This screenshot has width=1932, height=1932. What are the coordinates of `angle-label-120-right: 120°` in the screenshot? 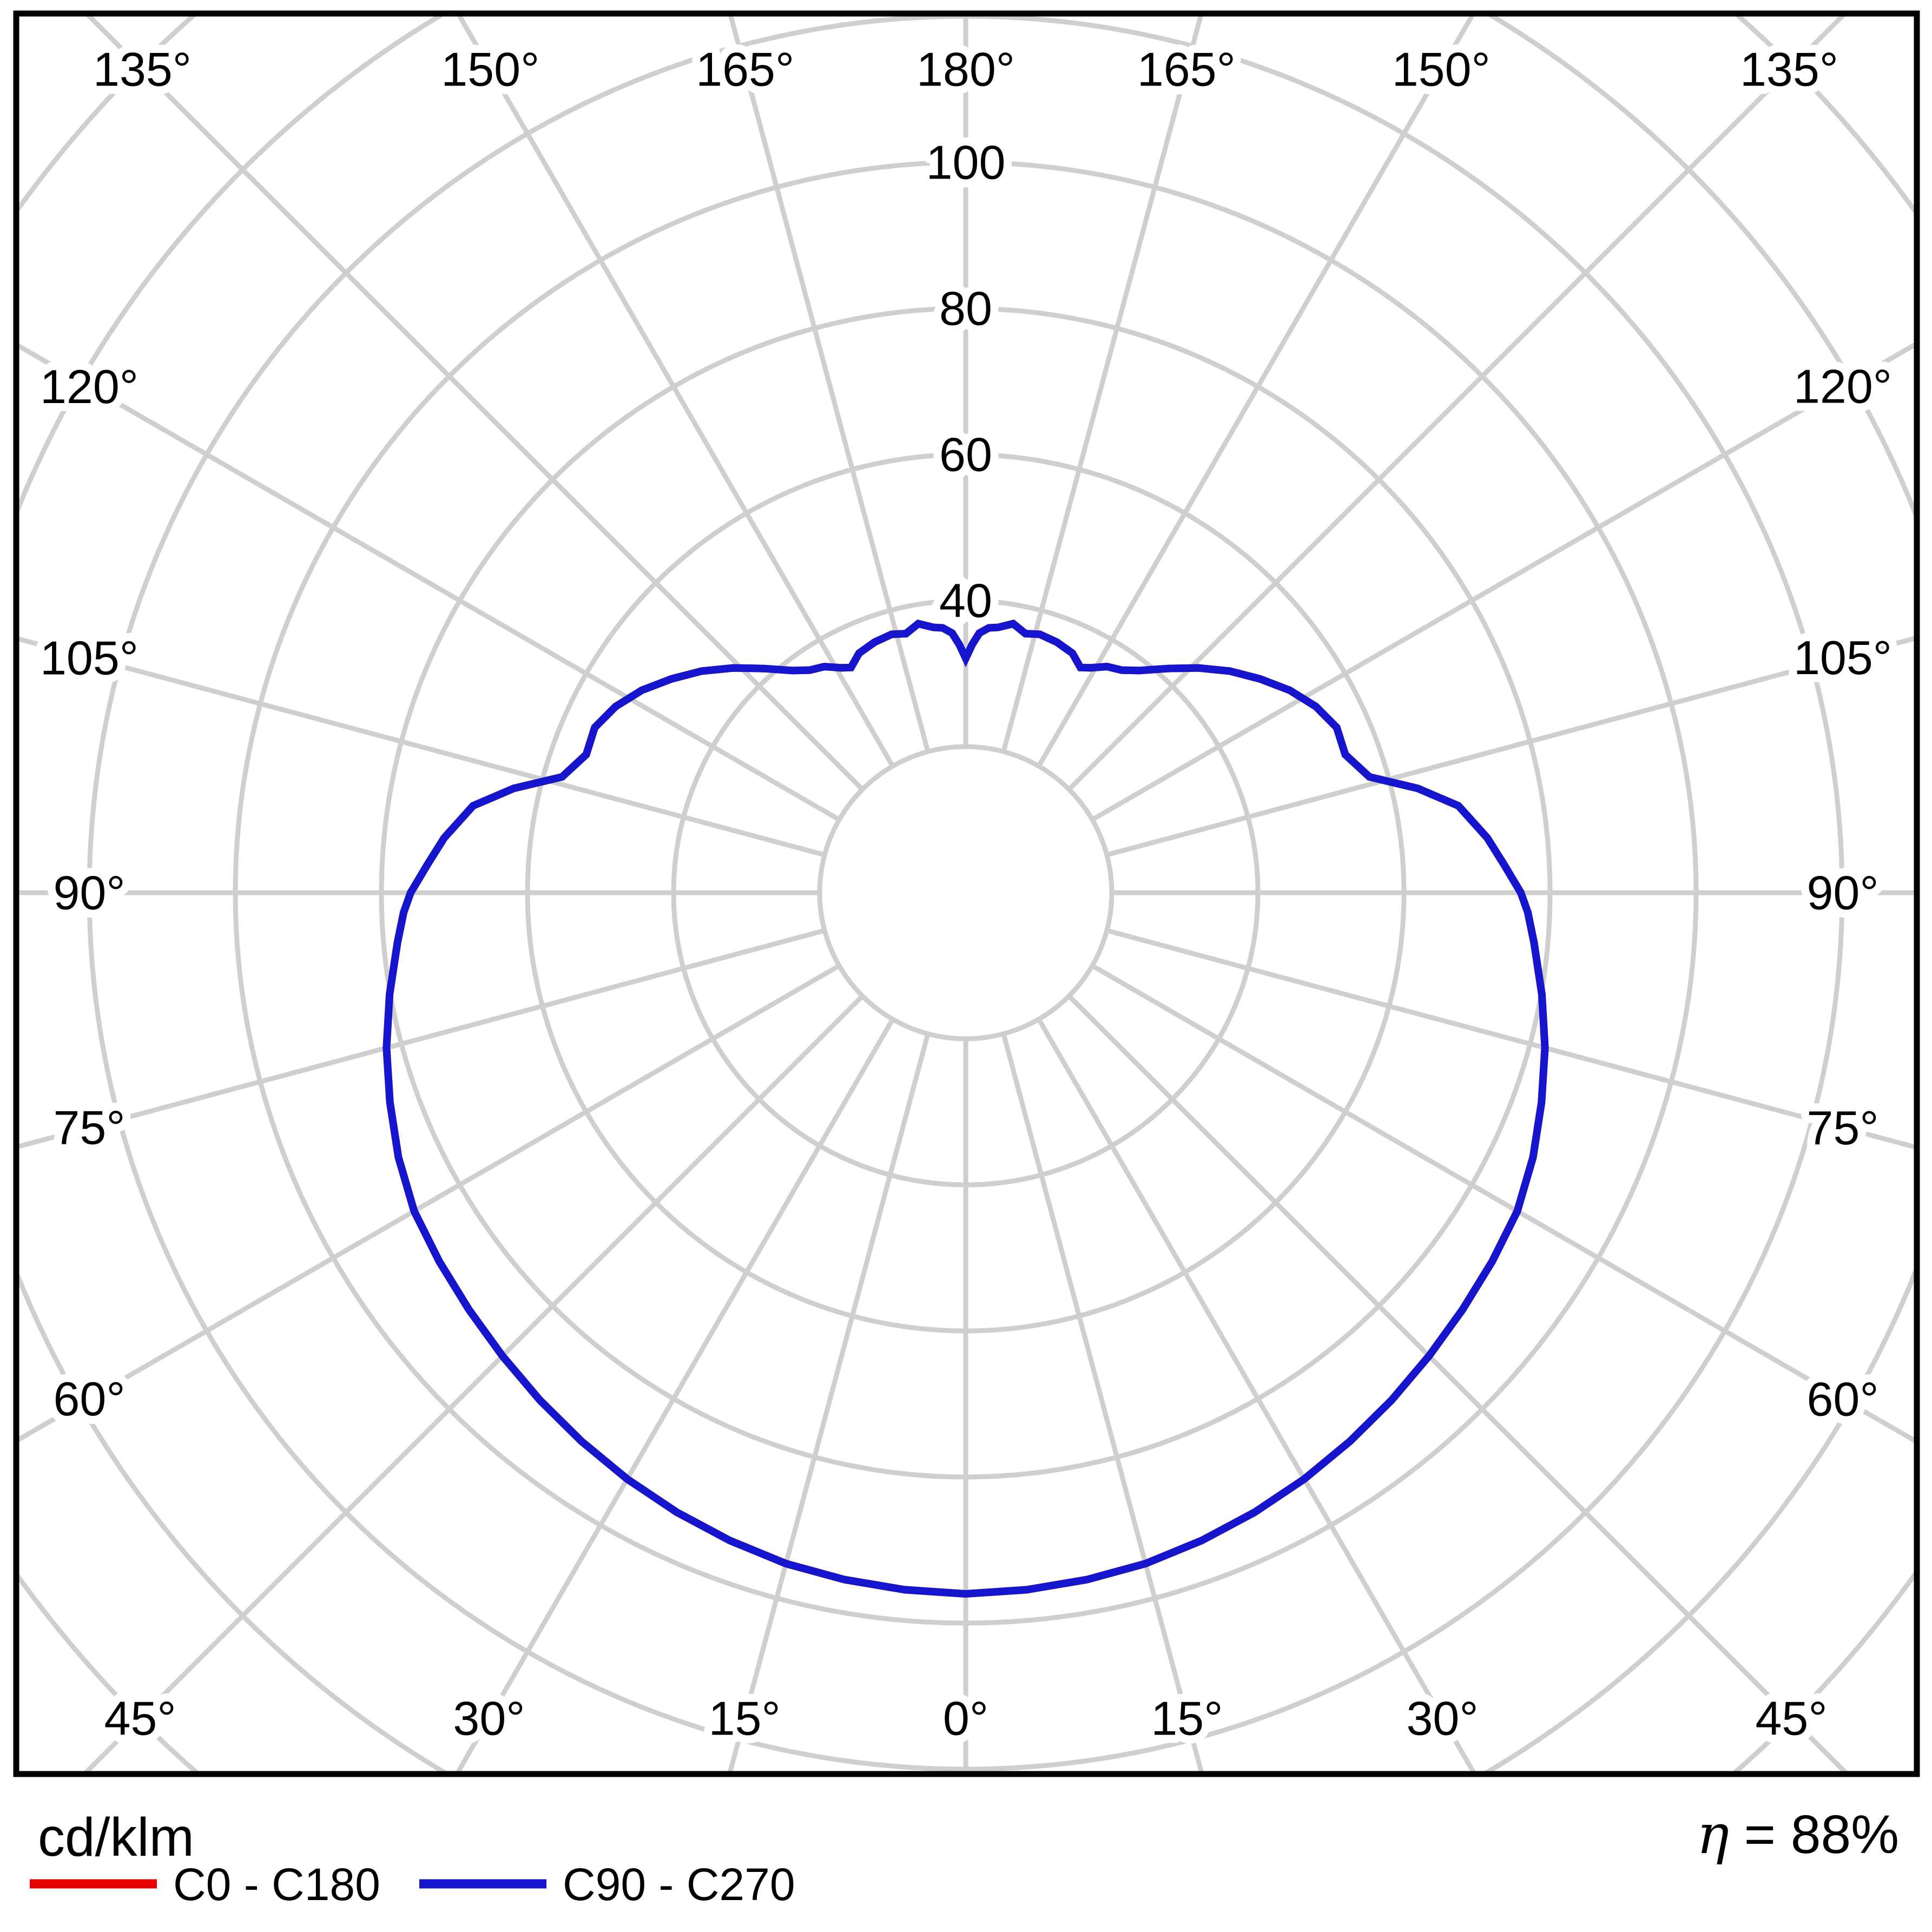 It's located at (1842, 386).